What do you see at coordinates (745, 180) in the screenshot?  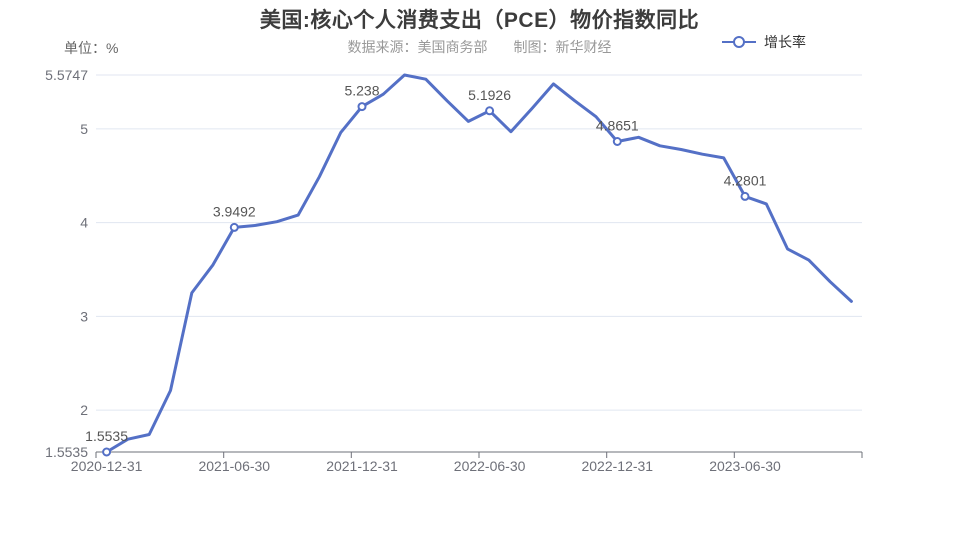 I see `data-point-label: 4.2801` at bounding box center [745, 180].